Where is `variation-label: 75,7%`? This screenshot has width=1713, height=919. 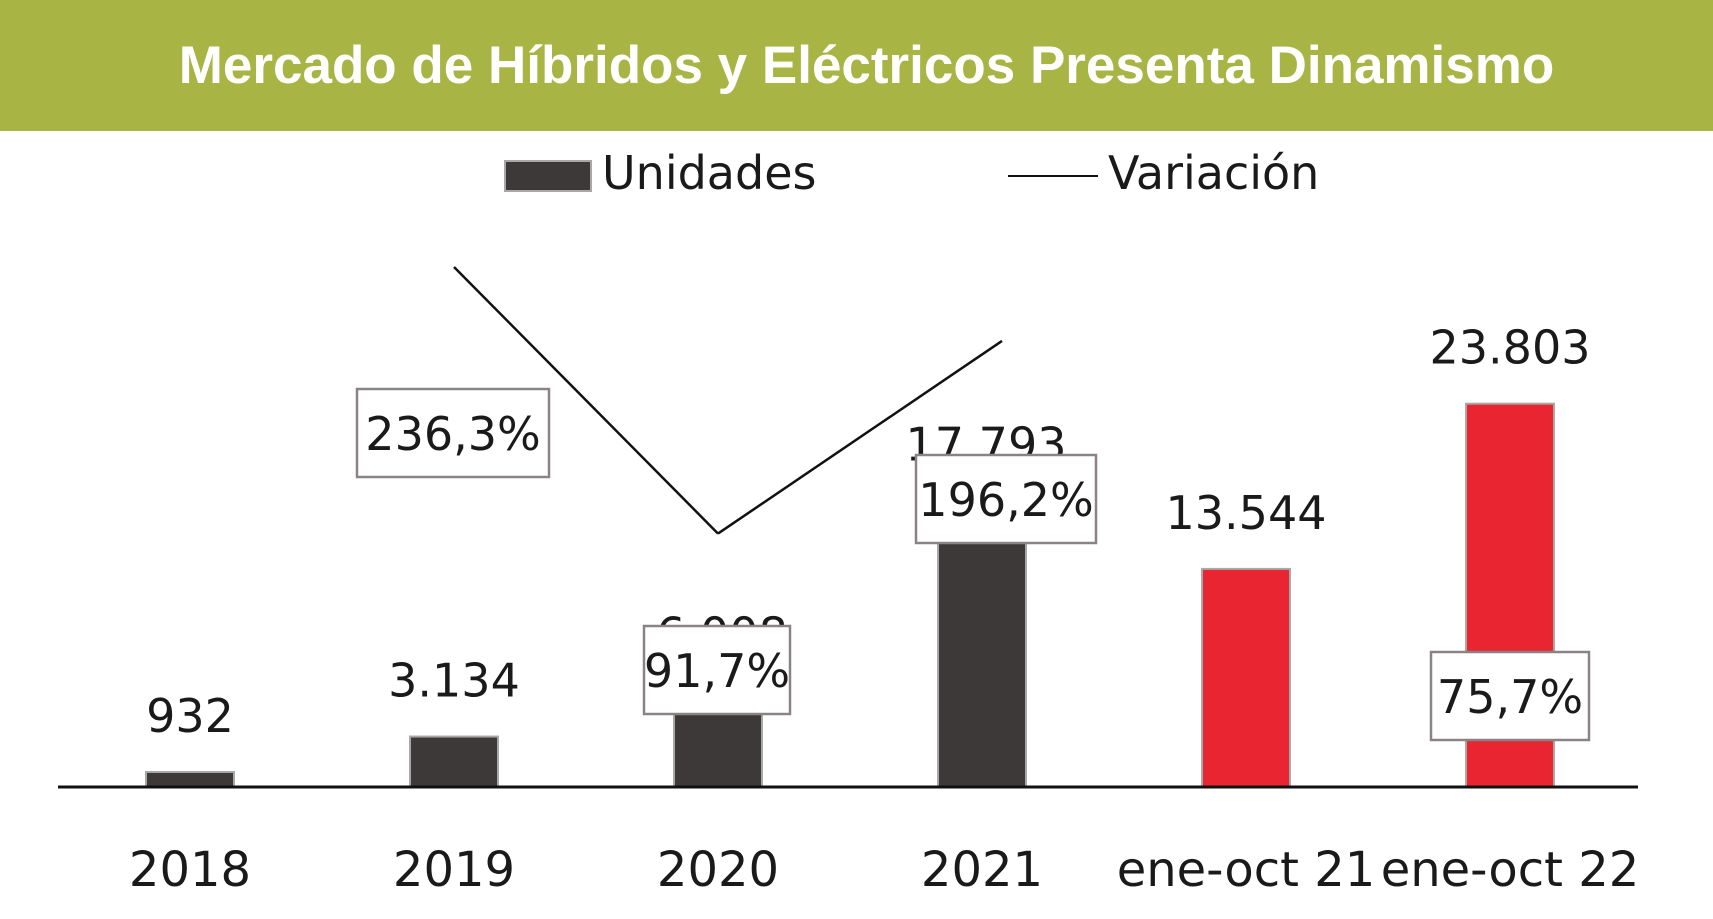
variation-label: 75,7% is located at coordinates (1510, 697).